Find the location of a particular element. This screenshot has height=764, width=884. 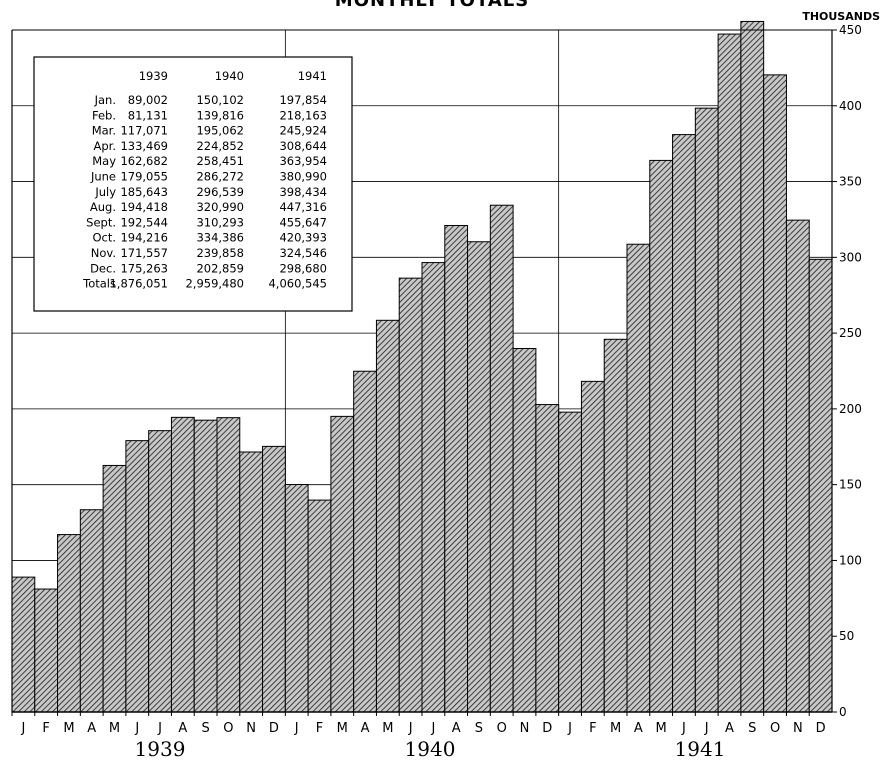

table-row-label: Feb. is located at coordinates (104, 115).